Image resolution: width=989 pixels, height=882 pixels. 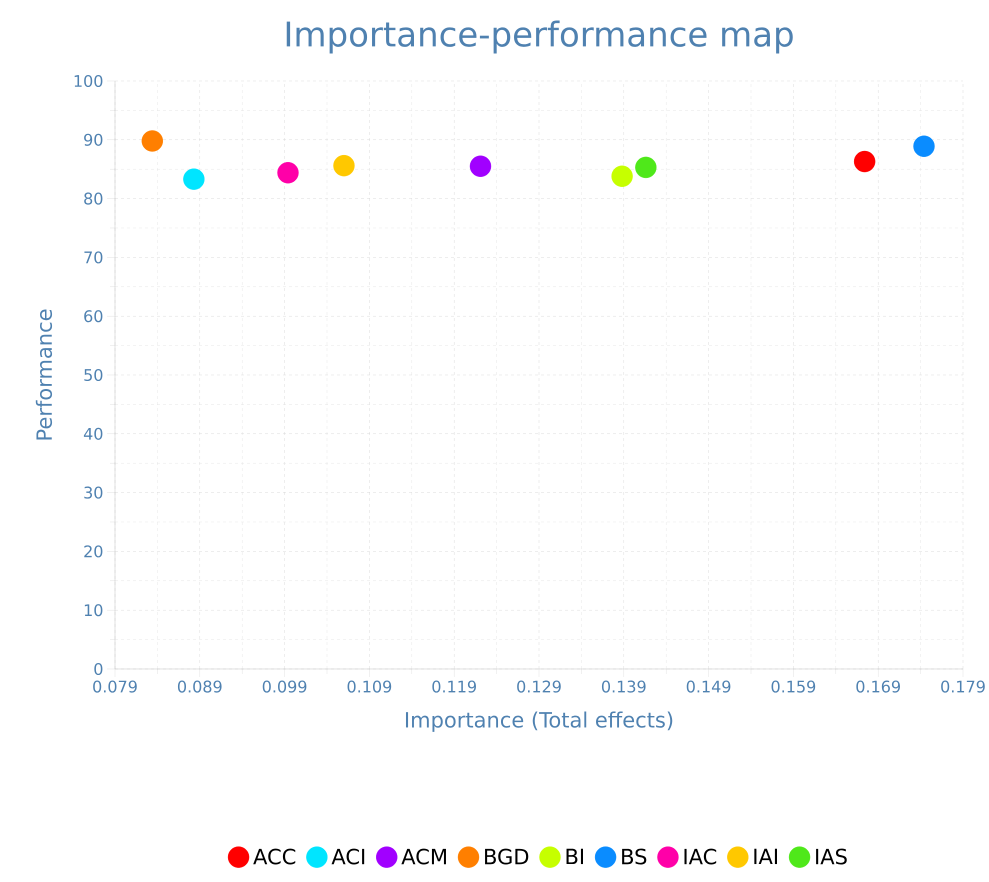 I want to click on x-tick-label: 0.129, so click(x=539, y=686).